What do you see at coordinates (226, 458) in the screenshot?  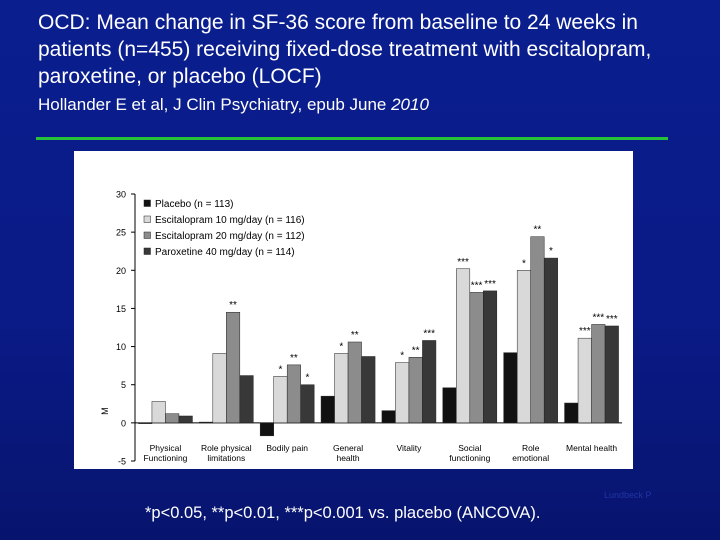 I see `x-tick-label-line: limitations` at bounding box center [226, 458].